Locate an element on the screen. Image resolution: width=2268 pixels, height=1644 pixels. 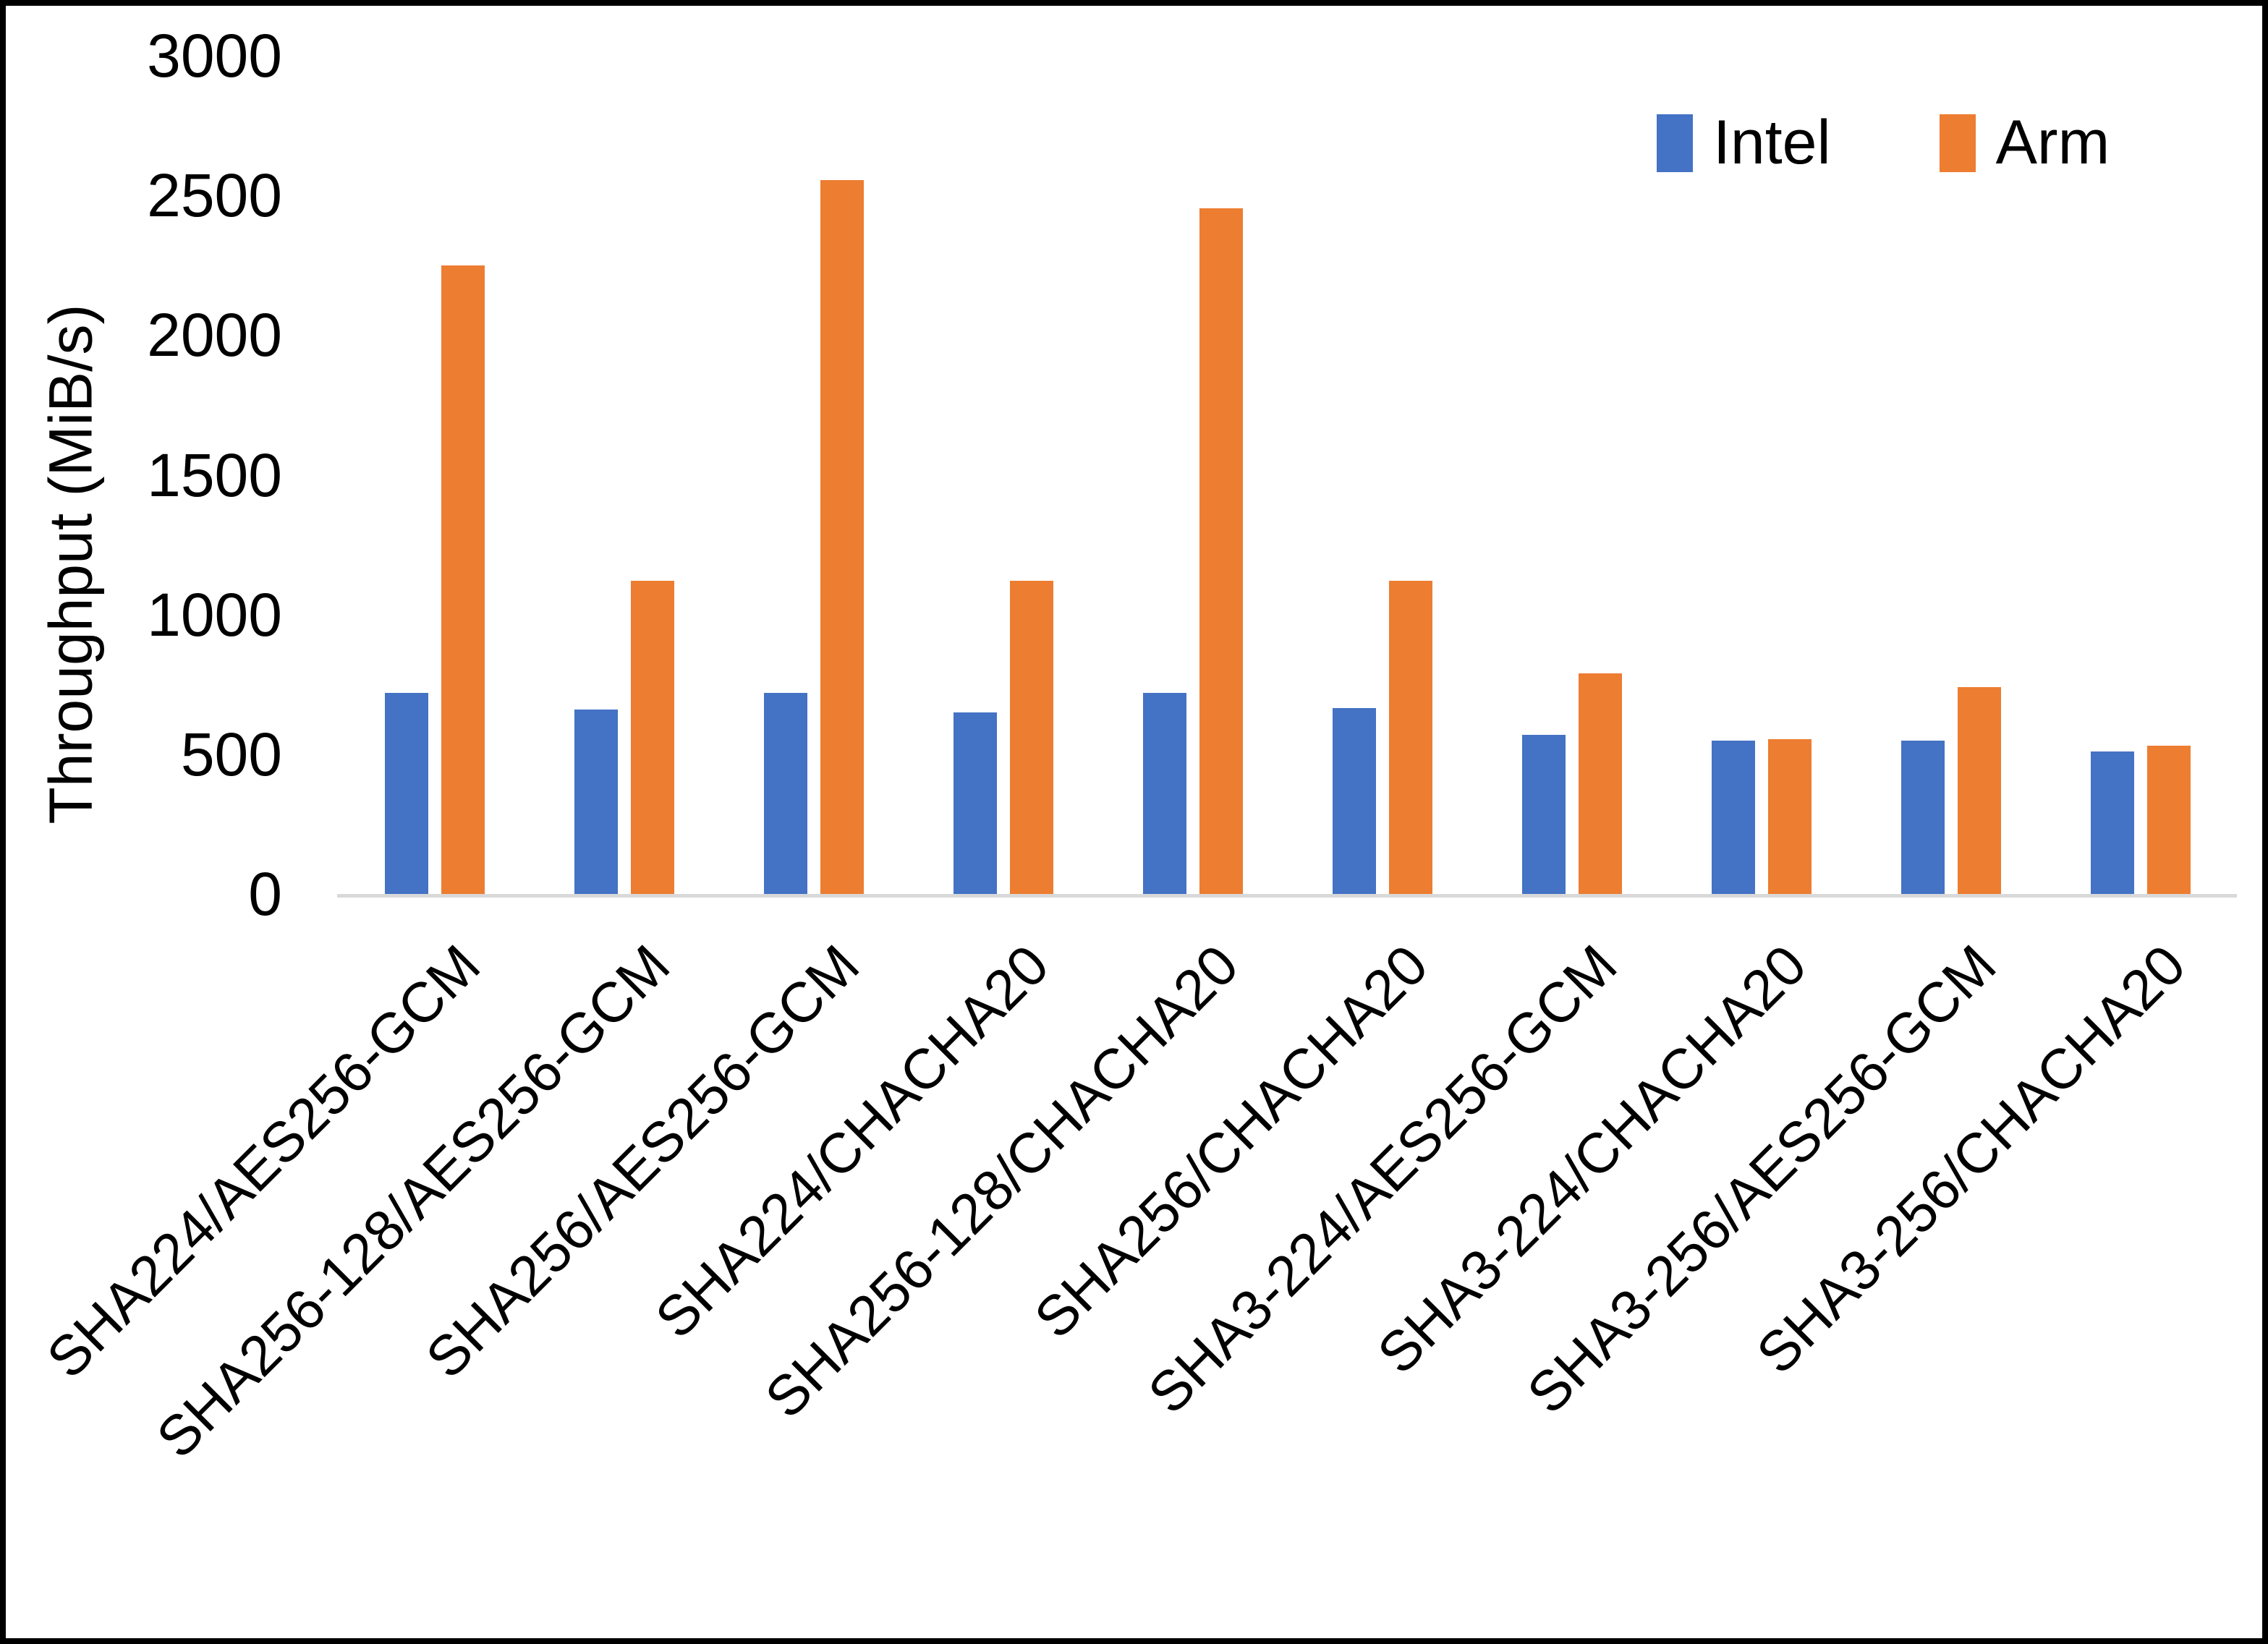
legend-swatch-intel-icon is located at coordinates (1675, 143).